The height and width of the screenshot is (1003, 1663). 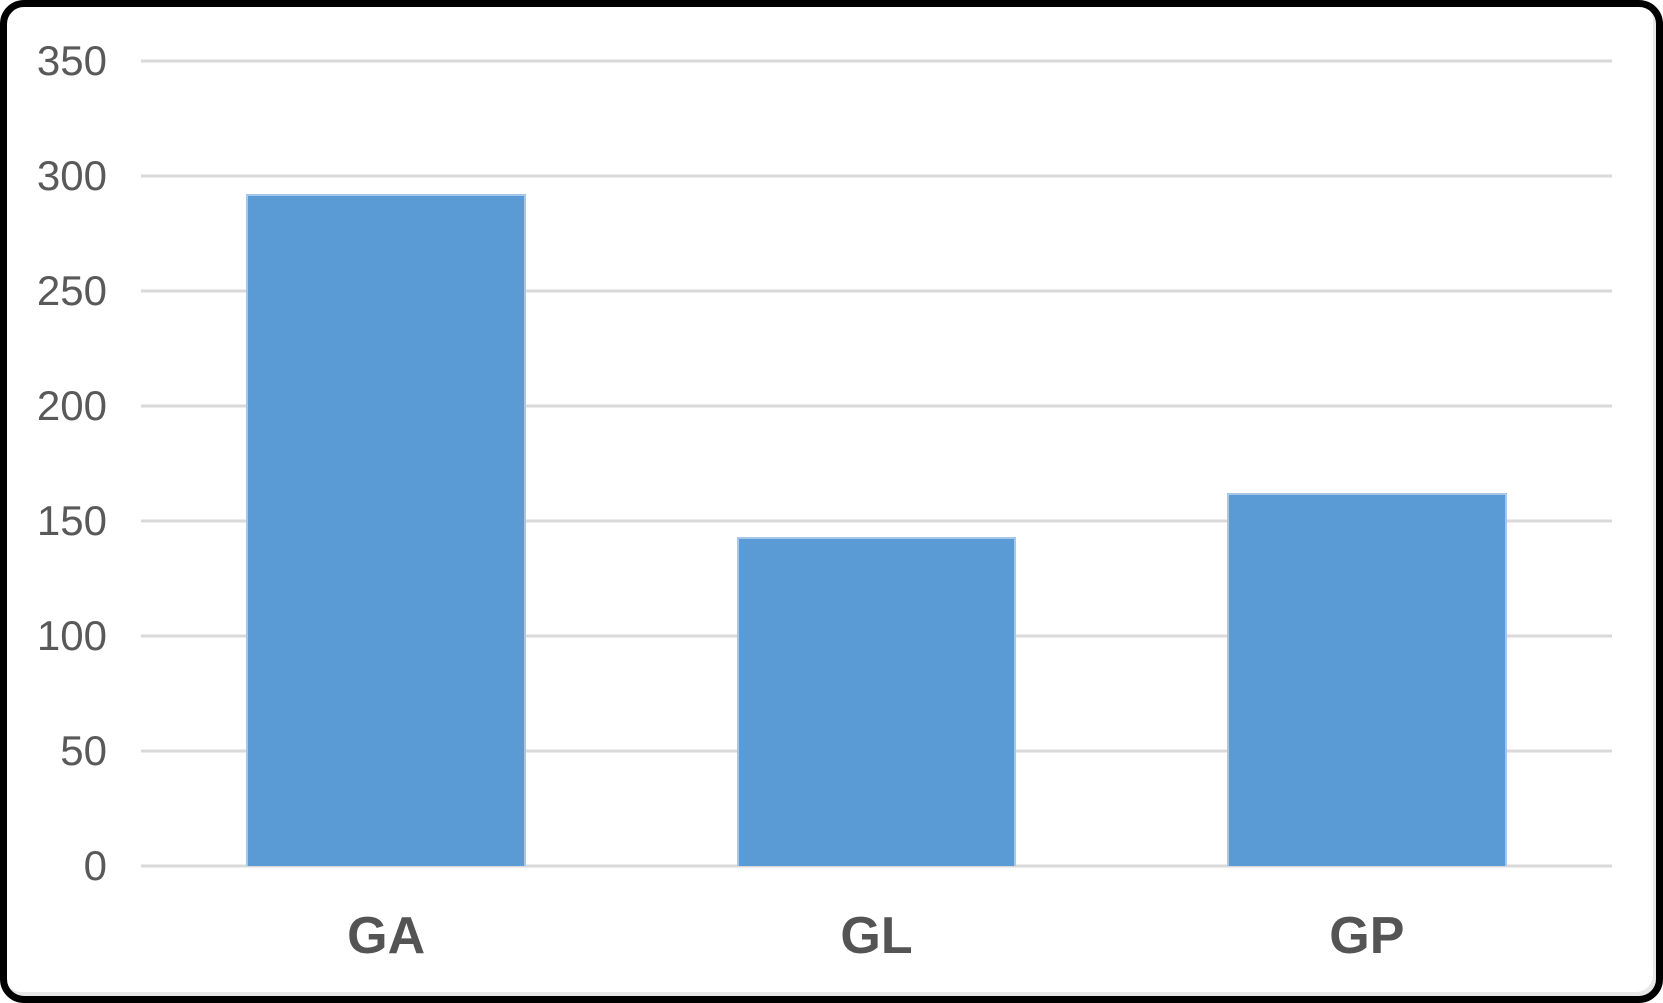 I want to click on y-tick-label-200: 200, so click(x=71, y=405).